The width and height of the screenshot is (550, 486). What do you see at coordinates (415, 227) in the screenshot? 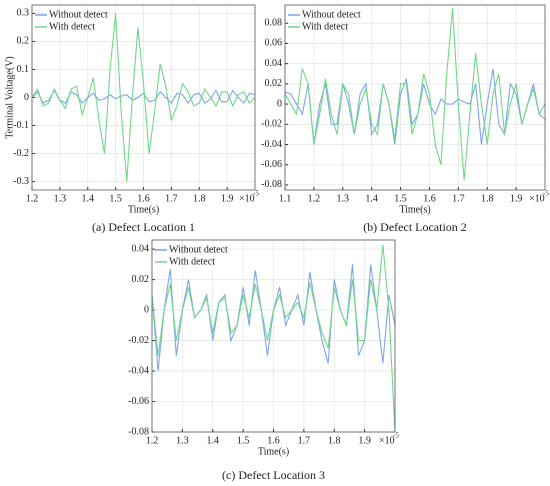
I see `caption: (b) Defect Location 2` at bounding box center [415, 227].